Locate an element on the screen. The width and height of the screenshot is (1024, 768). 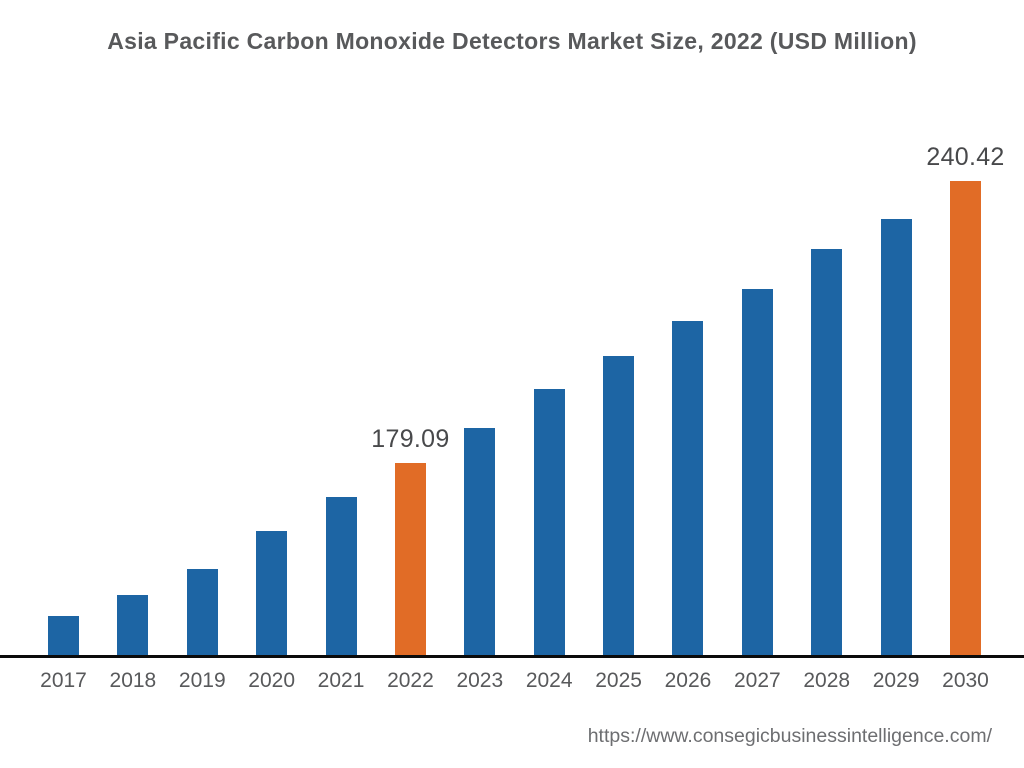
x-tick-2021: 2021 is located at coordinates (341, 680).